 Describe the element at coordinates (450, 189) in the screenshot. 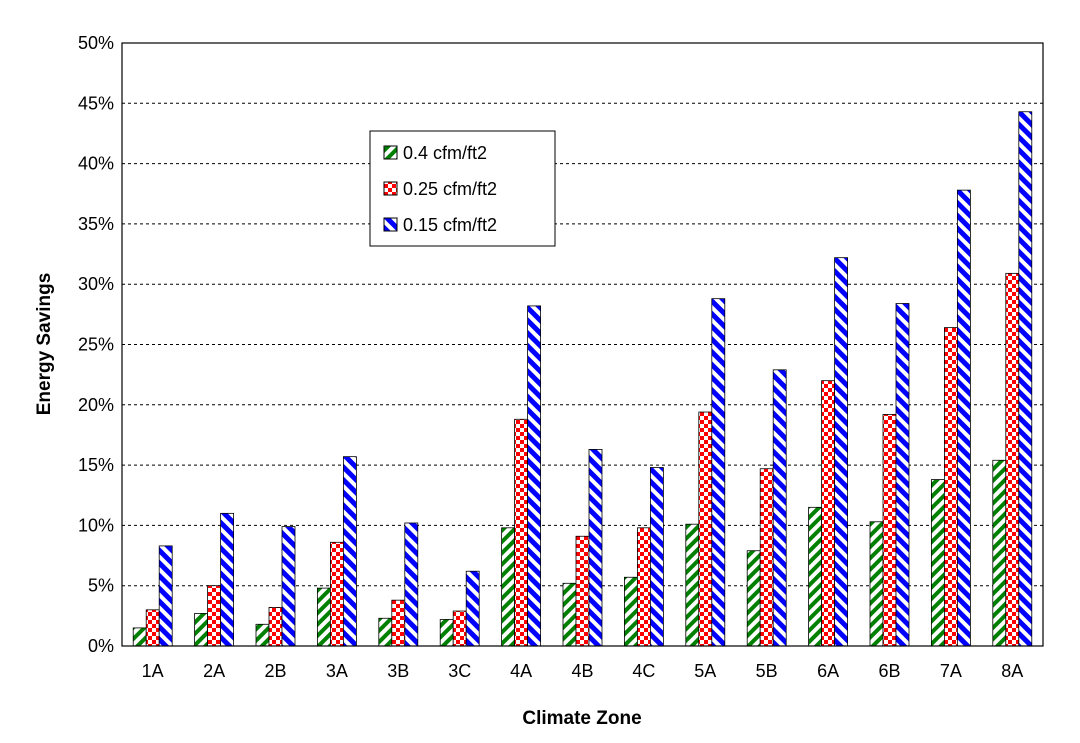

I see `legend-label-1: 0.25 cfm/ft2` at that location.